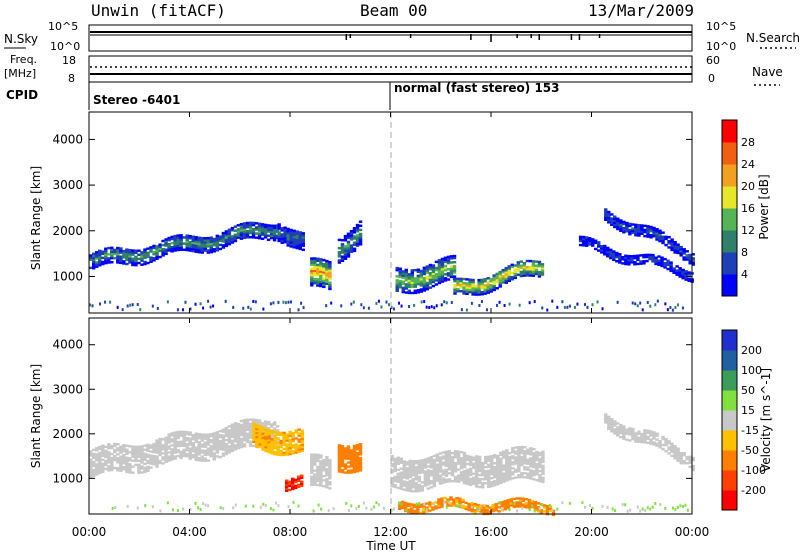  What do you see at coordinates (750, 450) in the screenshot?
I see `colorbar-tick-label: -50` at bounding box center [750, 450].